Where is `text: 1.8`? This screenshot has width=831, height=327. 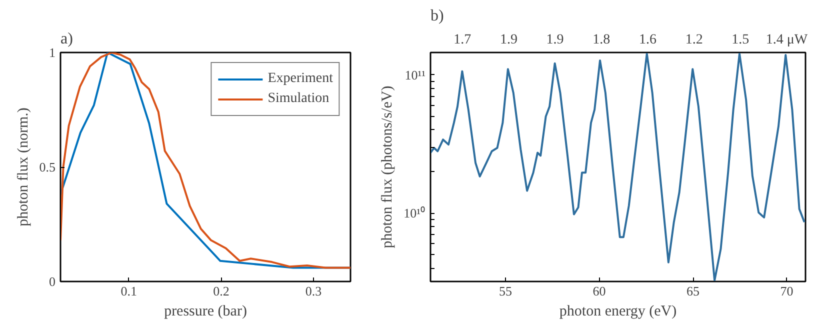
text: 1.8 is located at coordinates (601, 40).